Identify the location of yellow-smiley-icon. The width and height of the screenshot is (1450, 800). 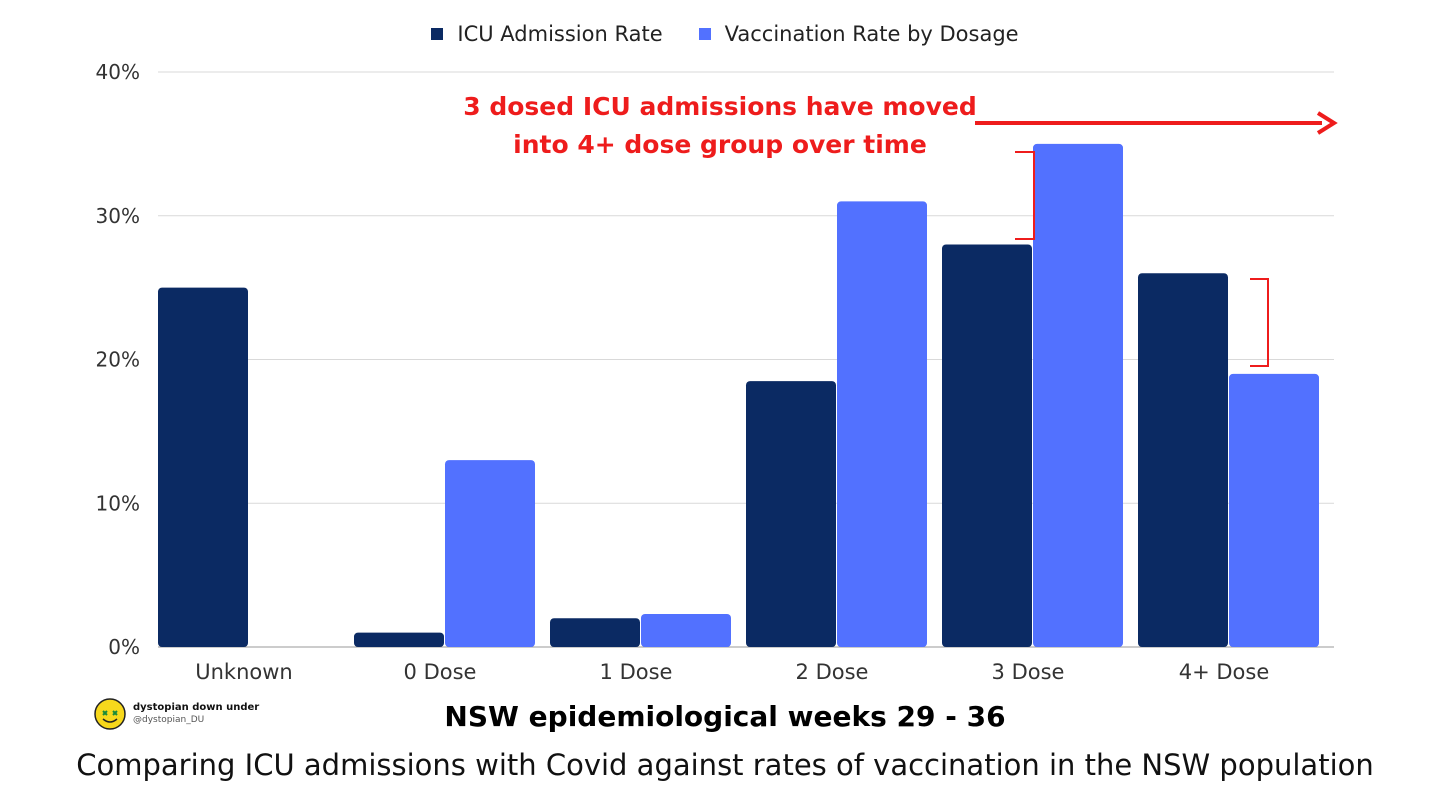
(110, 714).